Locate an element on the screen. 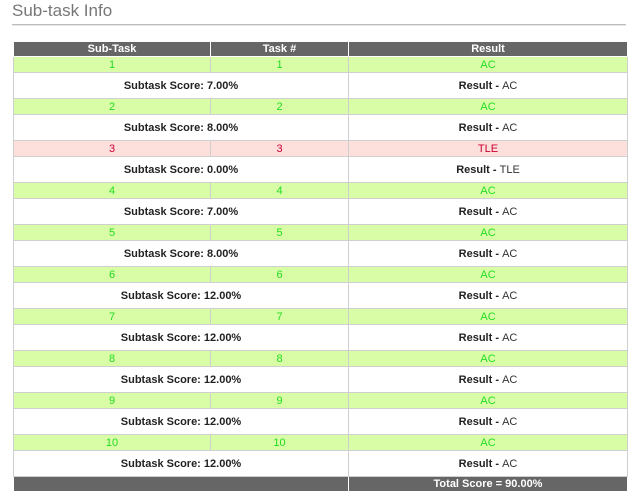 This screenshot has width=638, height=500. subtask-cell: 10 is located at coordinates (112, 442).